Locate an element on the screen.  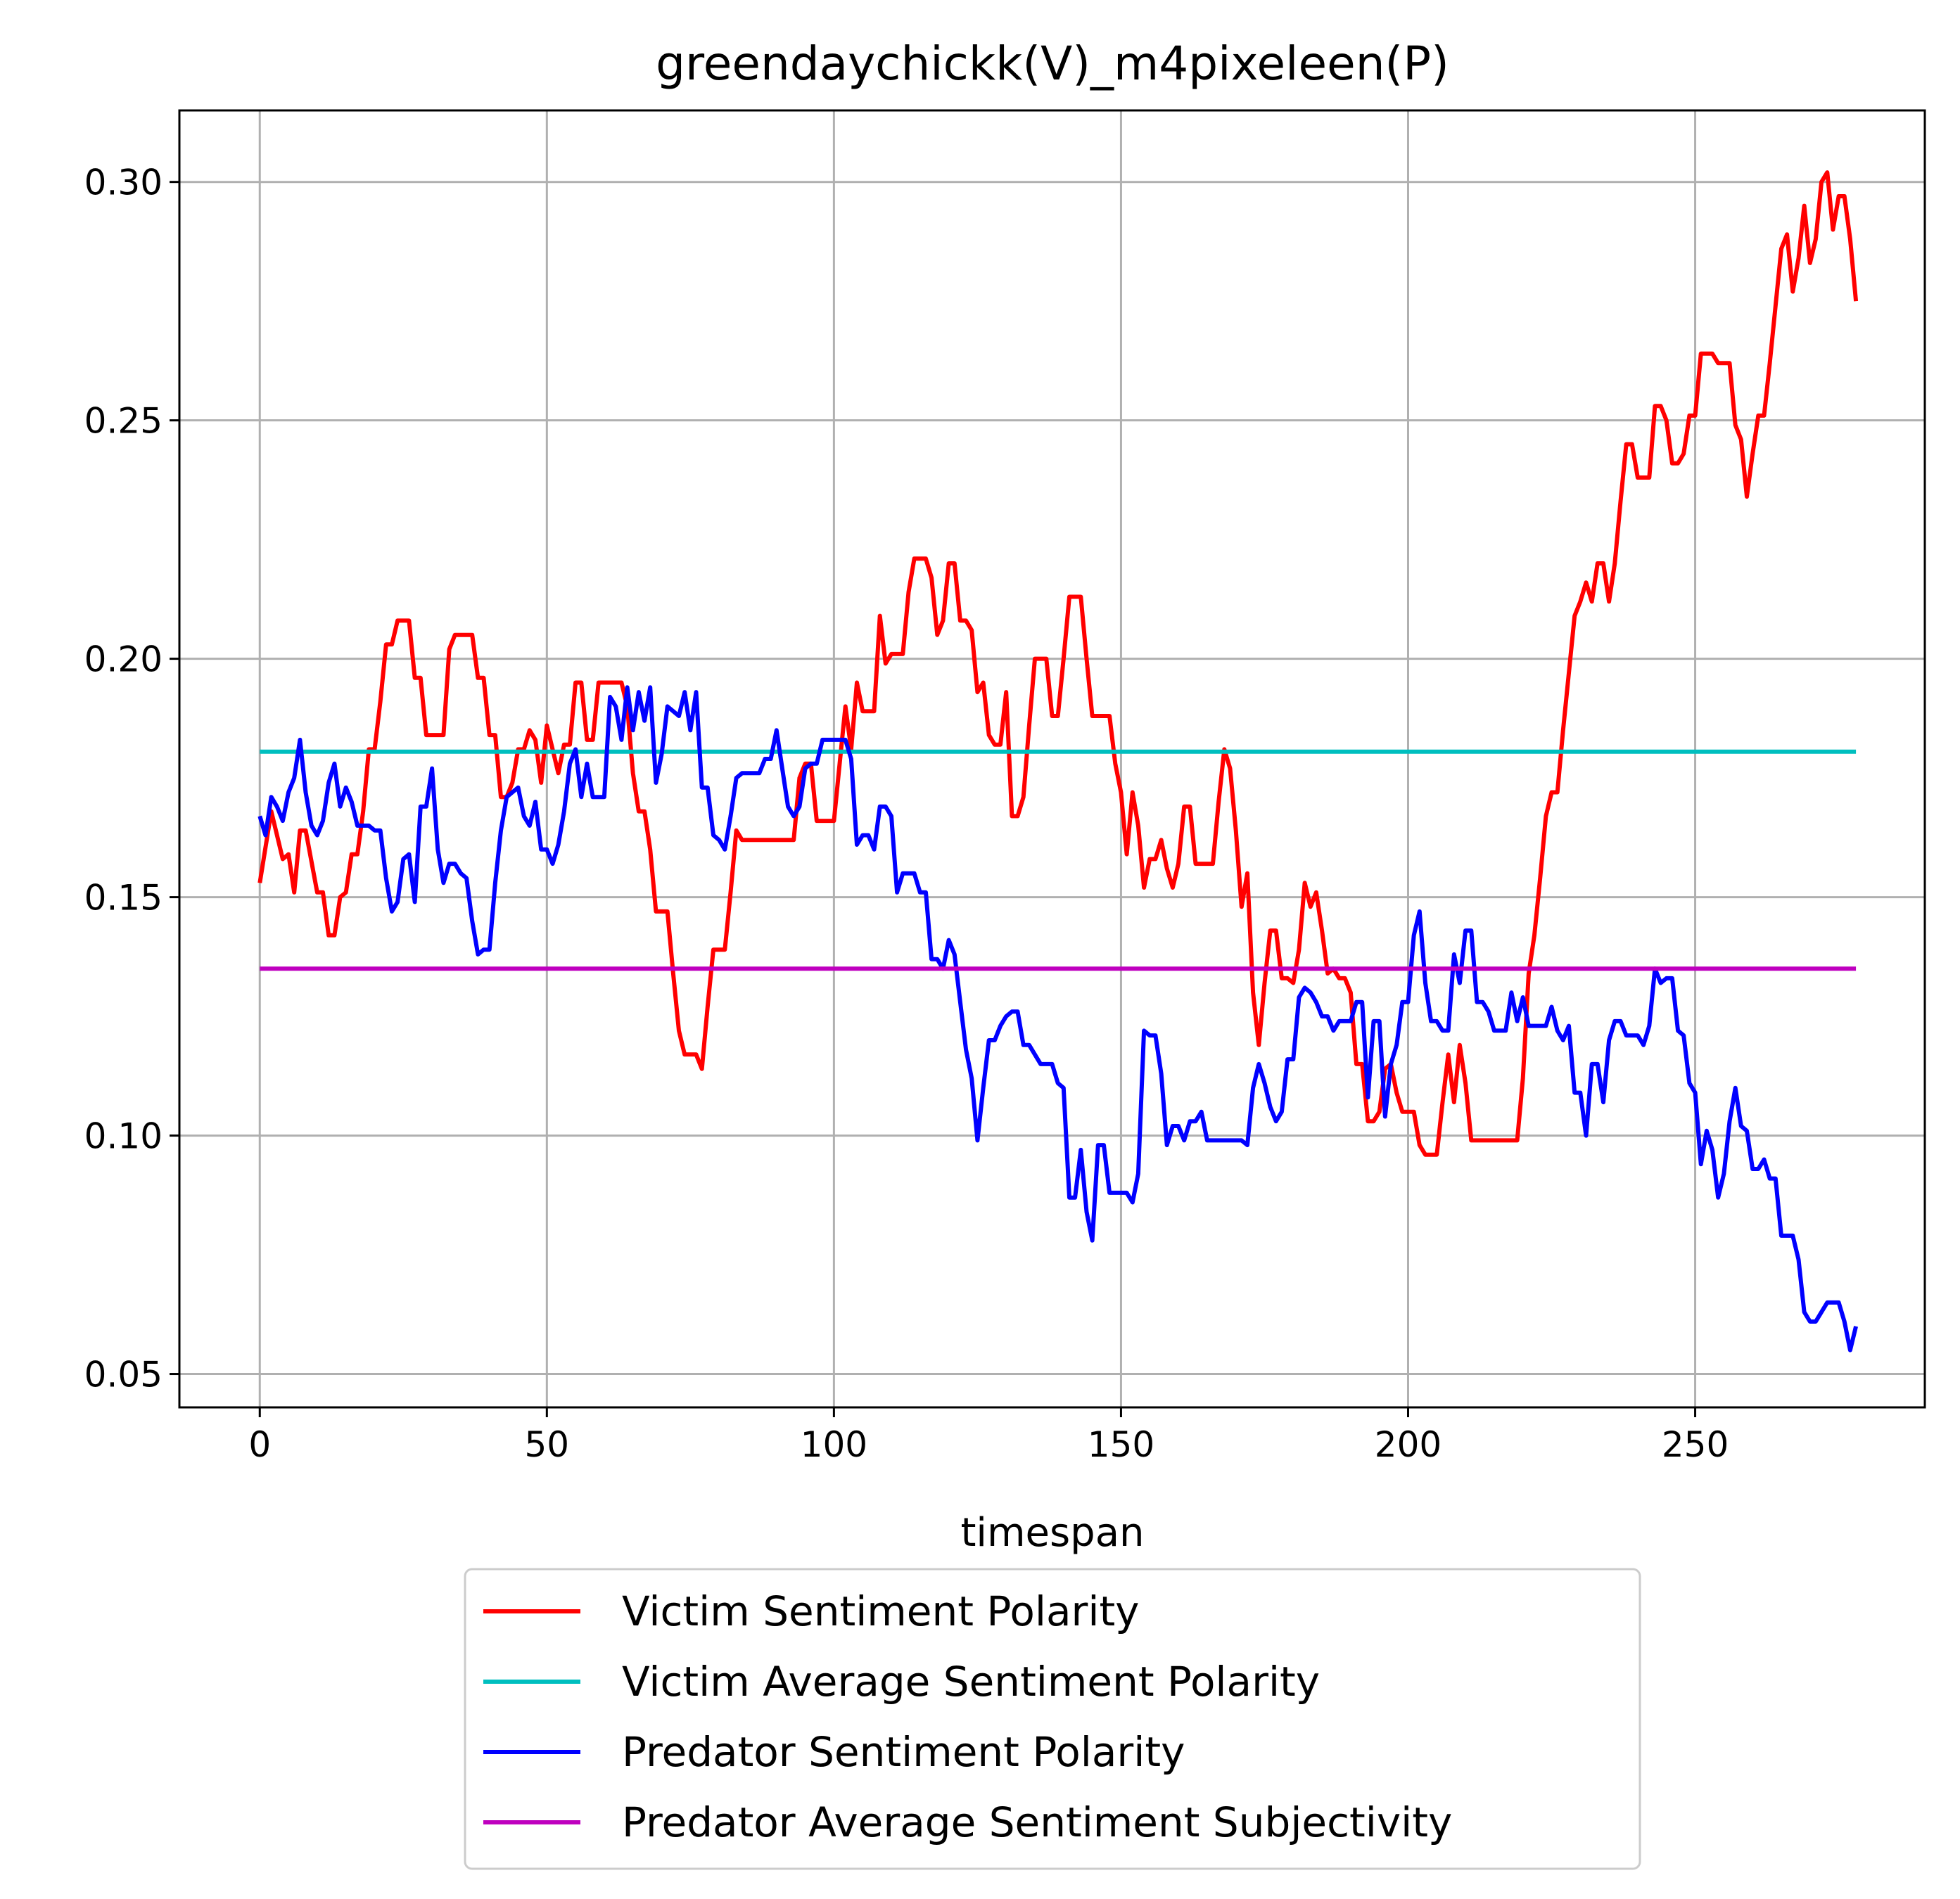
y-tick-label: 0.25 is located at coordinates (124, 422).